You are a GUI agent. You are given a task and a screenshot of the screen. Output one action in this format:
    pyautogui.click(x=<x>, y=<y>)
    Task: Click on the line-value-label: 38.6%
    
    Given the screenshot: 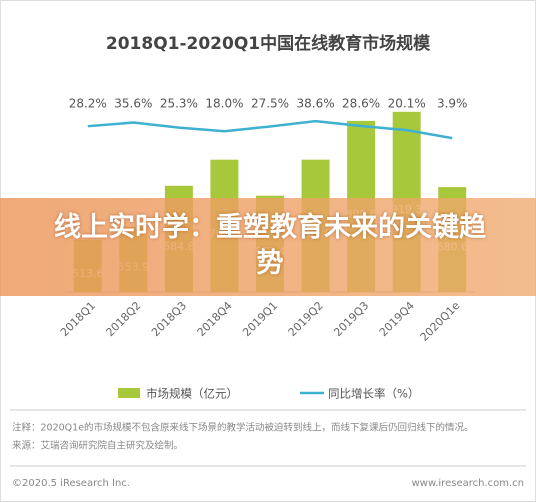 What is the action you would take?
    pyautogui.click(x=315, y=104)
    